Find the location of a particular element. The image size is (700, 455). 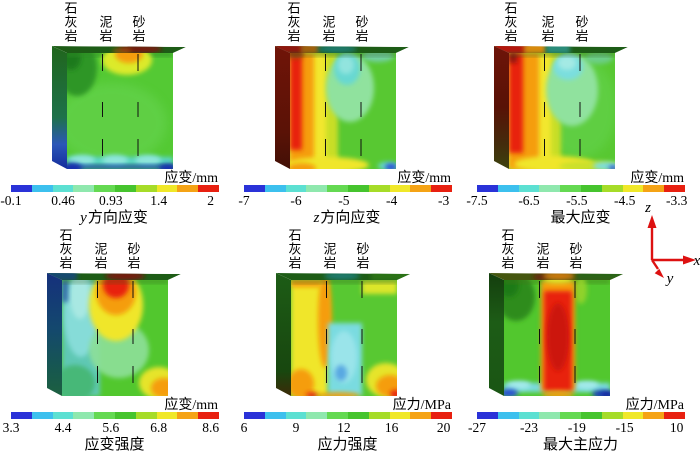

tick-label: -6 is located at coordinates (296, 200).